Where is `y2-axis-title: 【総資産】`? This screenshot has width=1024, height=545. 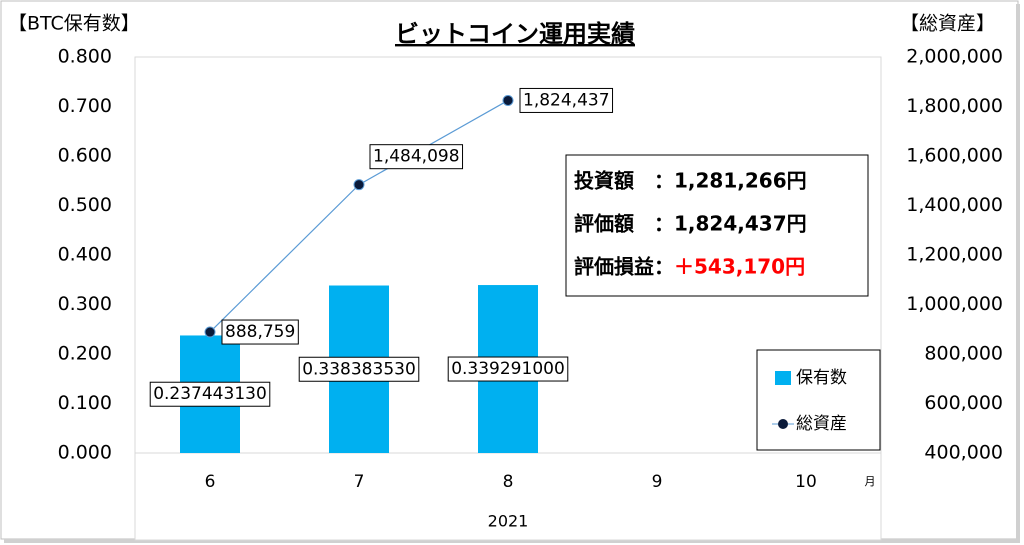
y2-axis-title: 【総資産】 is located at coordinates (947, 24).